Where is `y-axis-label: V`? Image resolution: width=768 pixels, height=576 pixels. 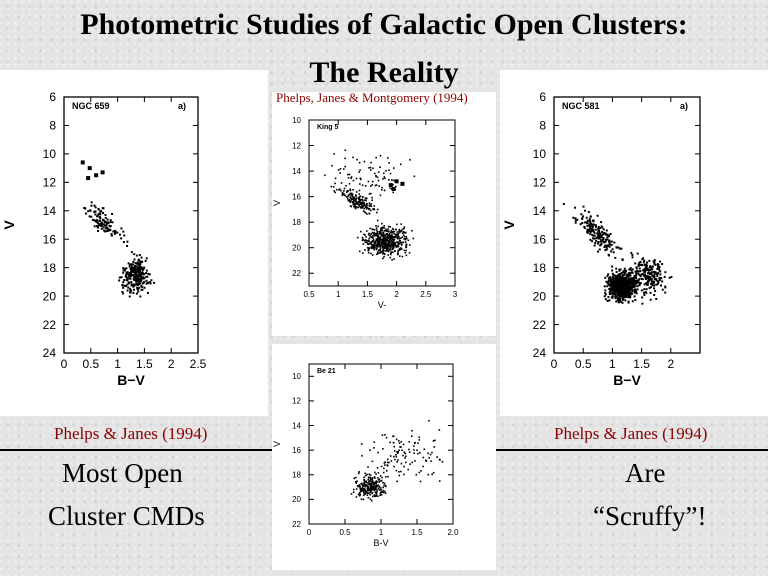 y-axis-label: V is located at coordinates (277, 203).